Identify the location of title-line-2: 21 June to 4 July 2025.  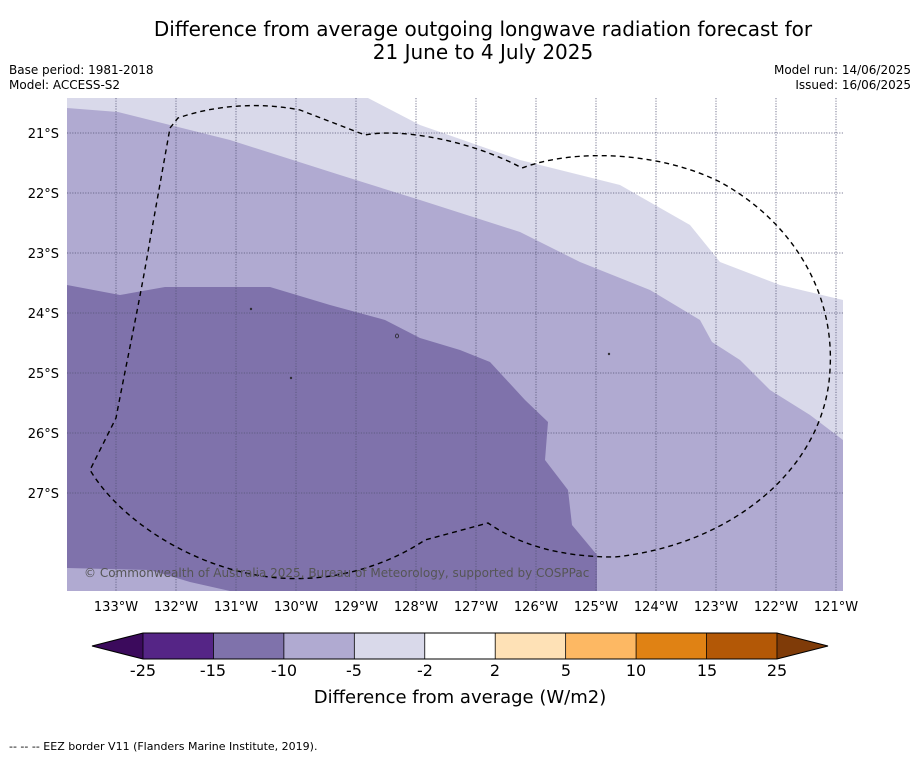
(483, 52).